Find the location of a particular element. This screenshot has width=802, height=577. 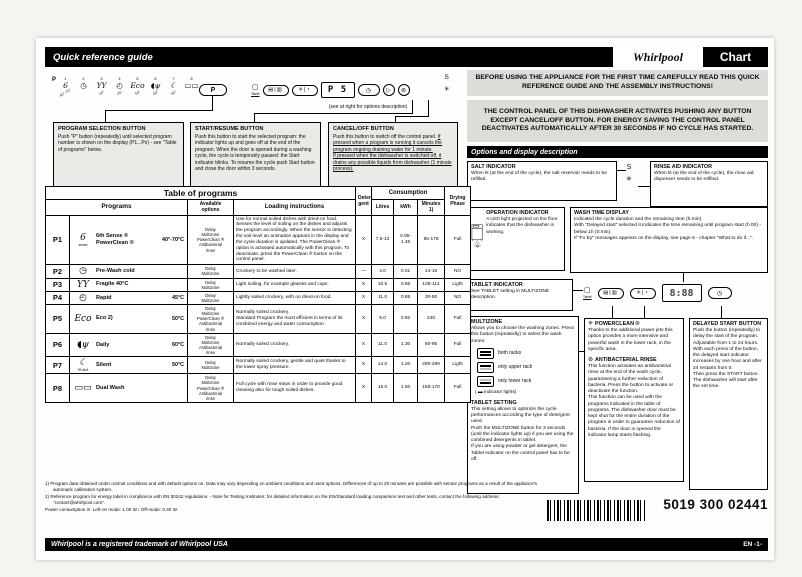

program-id: P7 is located at coordinates (57, 365).